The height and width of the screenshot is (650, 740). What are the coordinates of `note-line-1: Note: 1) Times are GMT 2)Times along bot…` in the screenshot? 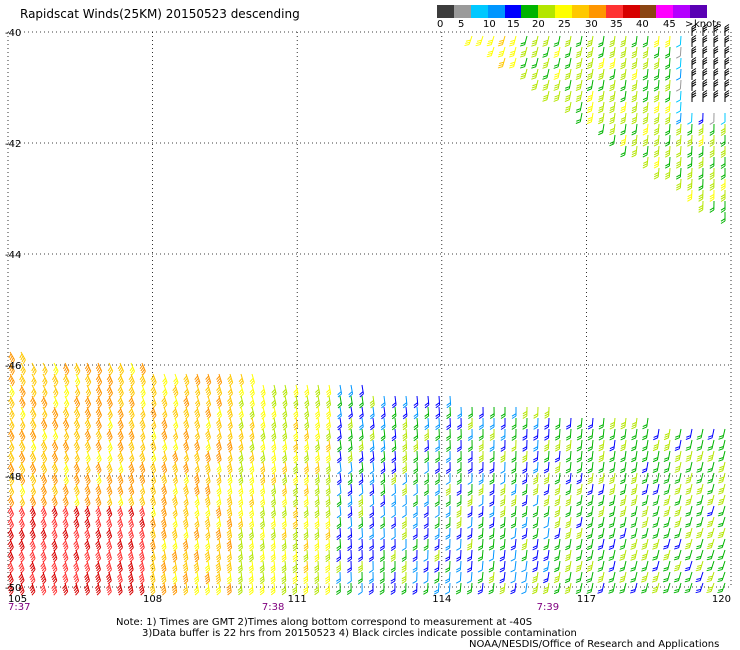 It's located at (324, 622).